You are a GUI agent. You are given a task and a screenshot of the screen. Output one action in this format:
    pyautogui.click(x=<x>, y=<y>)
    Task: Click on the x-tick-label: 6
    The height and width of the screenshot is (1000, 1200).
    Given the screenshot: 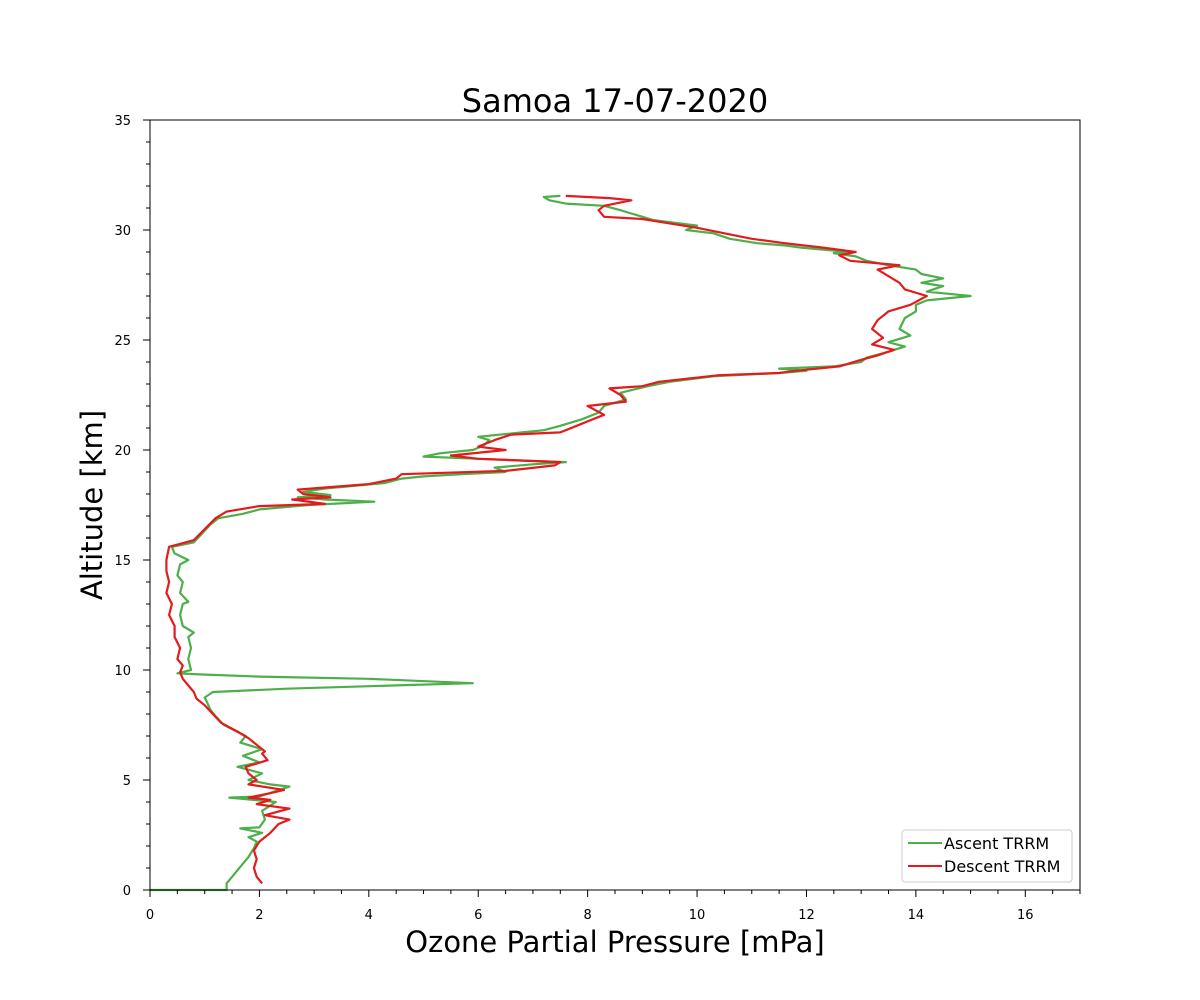 What is the action you would take?
    pyautogui.click(x=478, y=915)
    